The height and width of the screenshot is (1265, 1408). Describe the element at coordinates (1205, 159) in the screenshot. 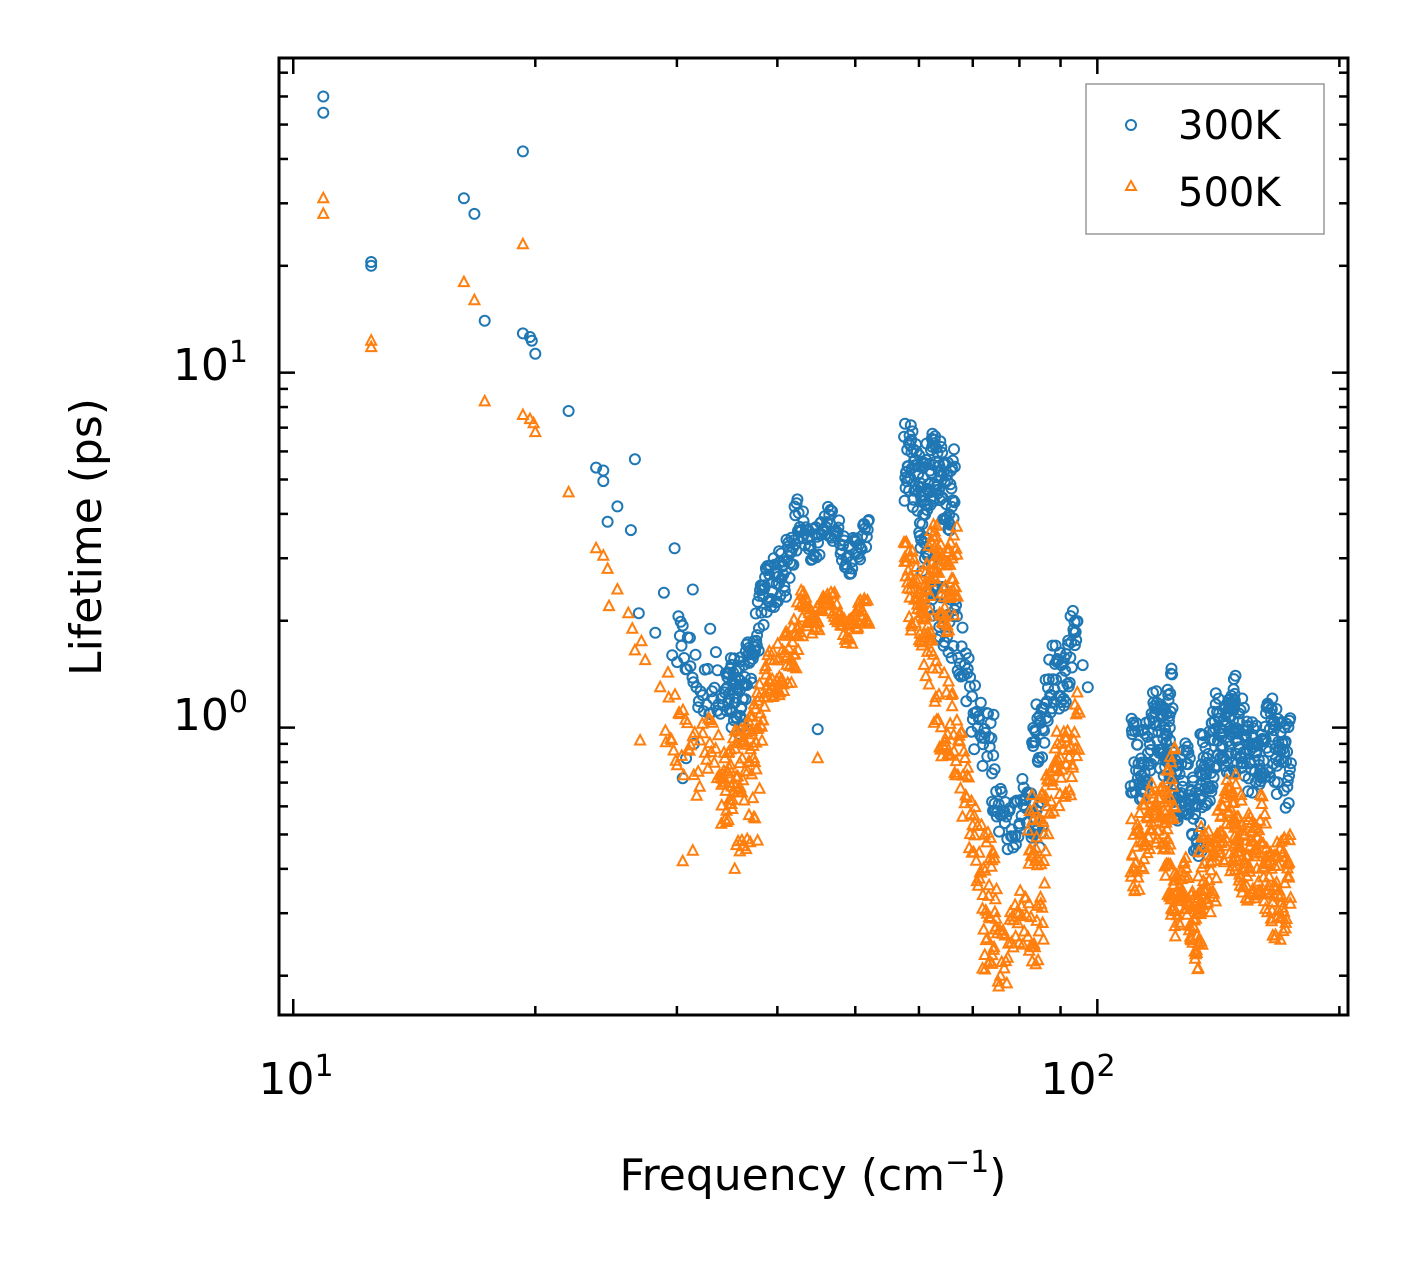

I see `legend: 300K 500K` at that location.